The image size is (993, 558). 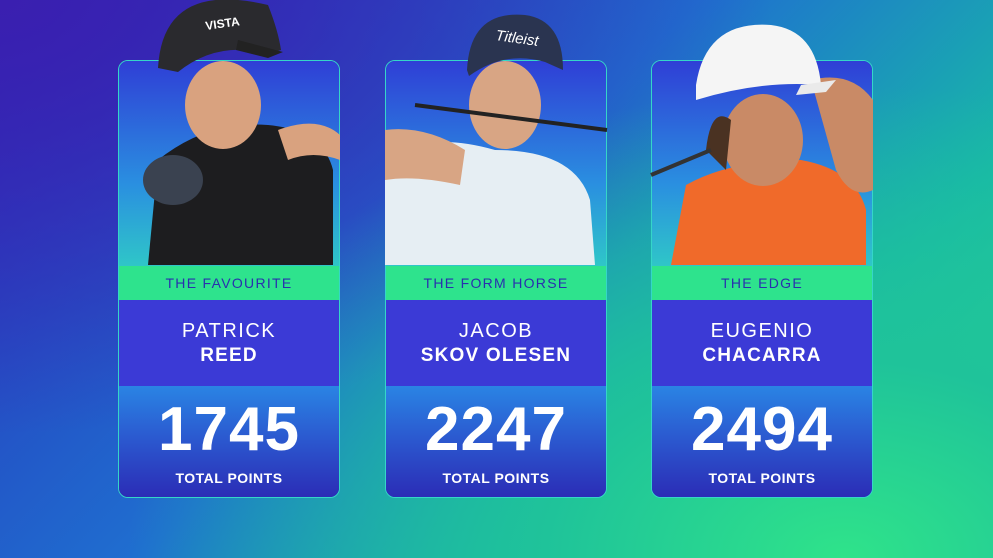 I want to click on card-tag: THE FAVOURITE, so click(x=229, y=283).